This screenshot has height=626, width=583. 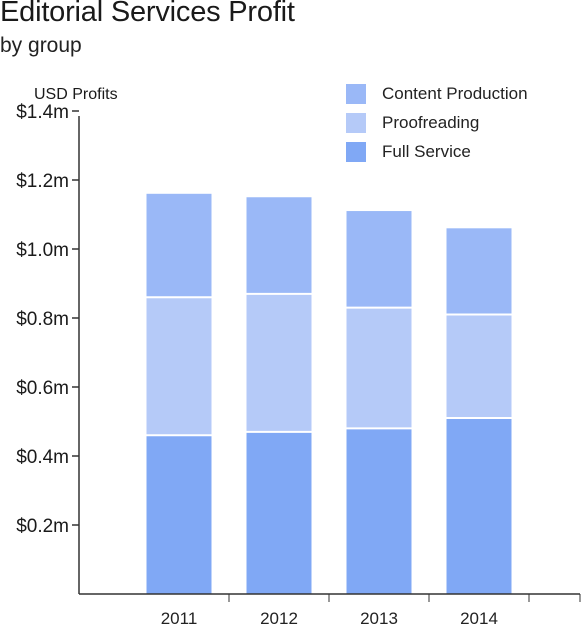 I want to click on bar-content-production-2012, so click(x=279, y=245).